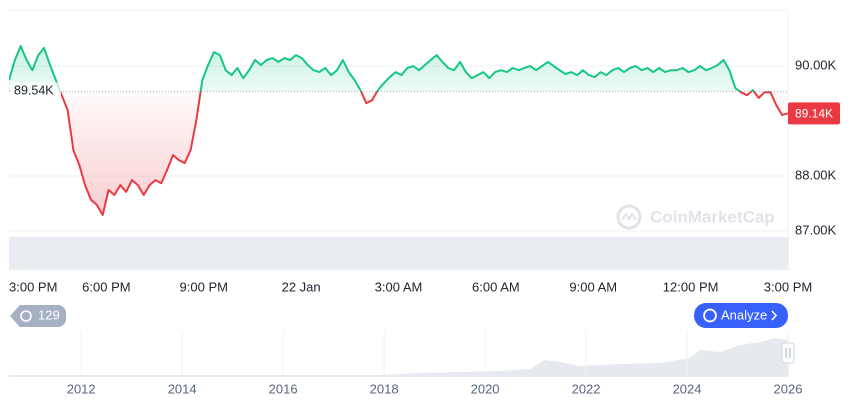 The height and width of the screenshot is (401, 860). What do you see at coordinates (584, 356) in the screenshot?
I see `navigator-area` at bounding box center [584, 356].